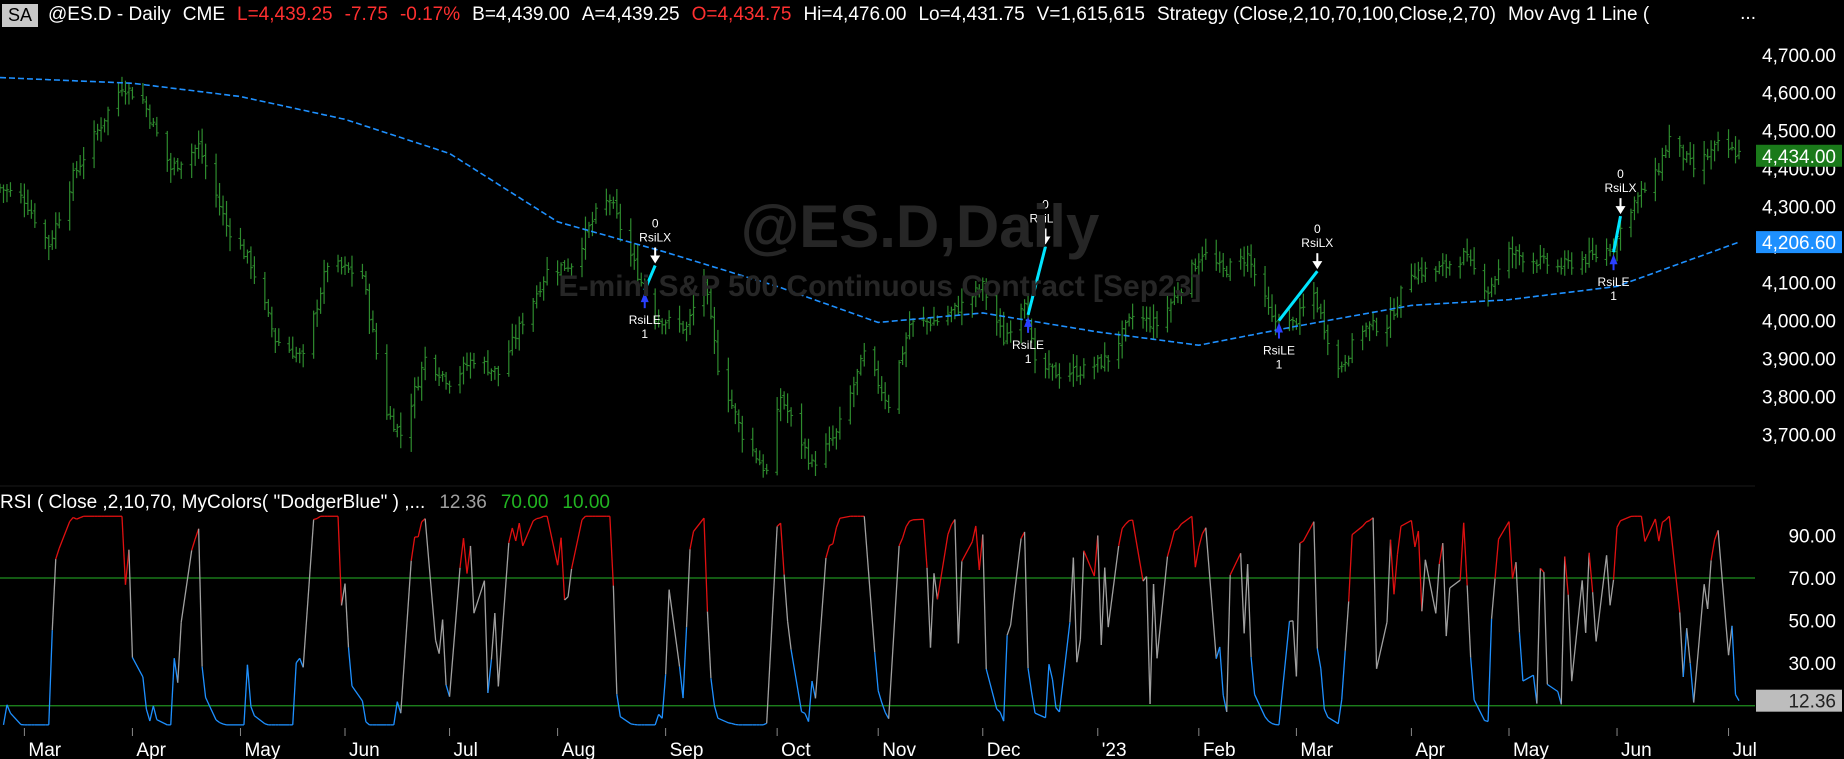 This screenshot has width=1844, height=759. What do you see at coordinates (1620, 174) in the screenshot?
I see `exit-qty: 0` at bounding box center [1620, 174].